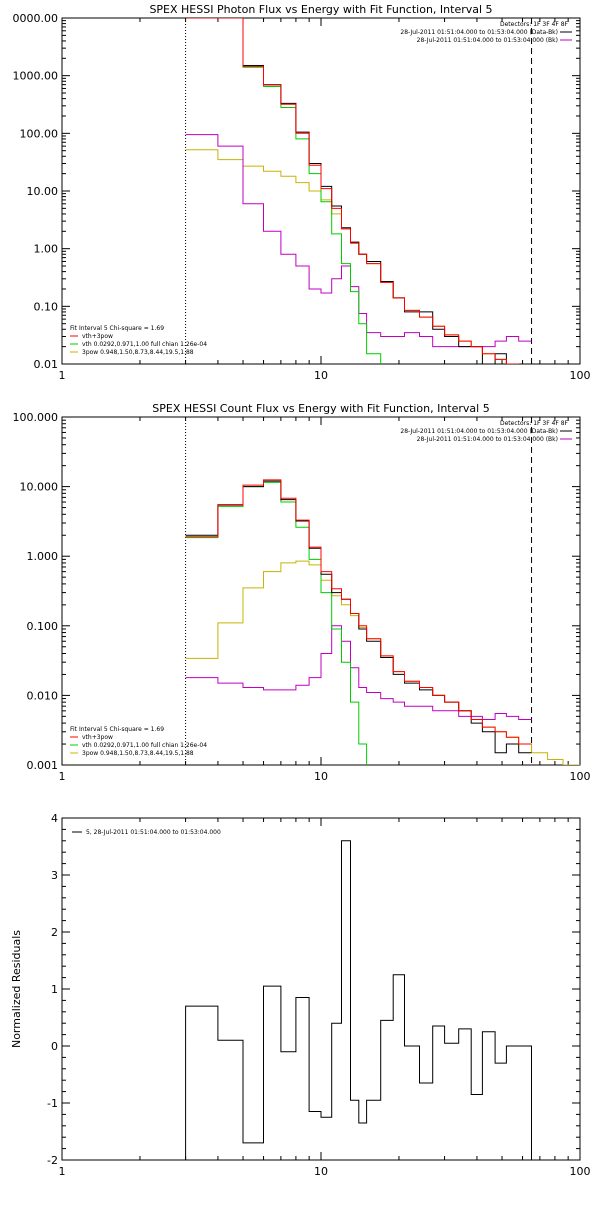 This screenshot has width=600, height=1205. Describe the element at coordinates (358, 672) in the screenshot. I see `series-bk` at that location.